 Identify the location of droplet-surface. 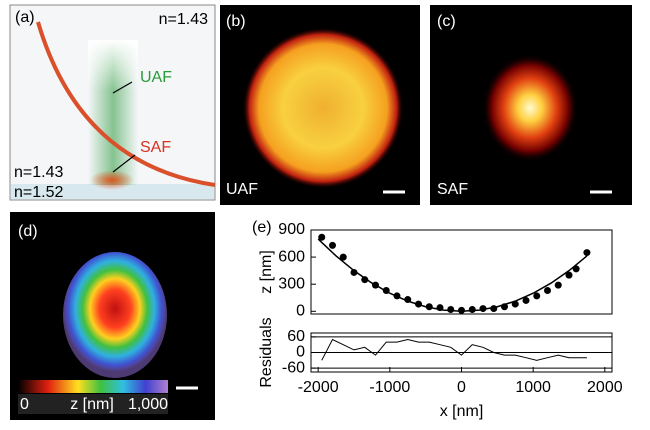
(126, 104).